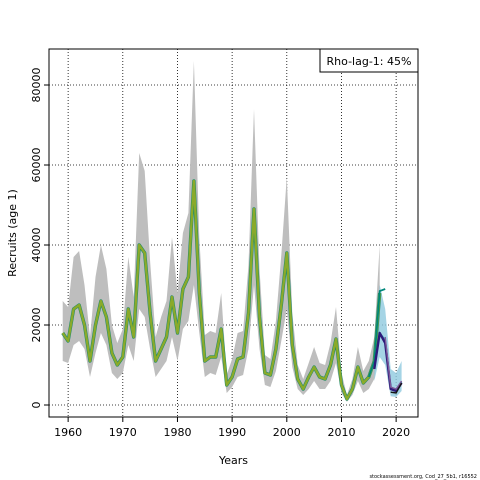 The image size is (480, 480). Describe the element at coordinates (12, 233) in the screenshot. I see `y-axis-title: Recruits (age 1)` at that location.